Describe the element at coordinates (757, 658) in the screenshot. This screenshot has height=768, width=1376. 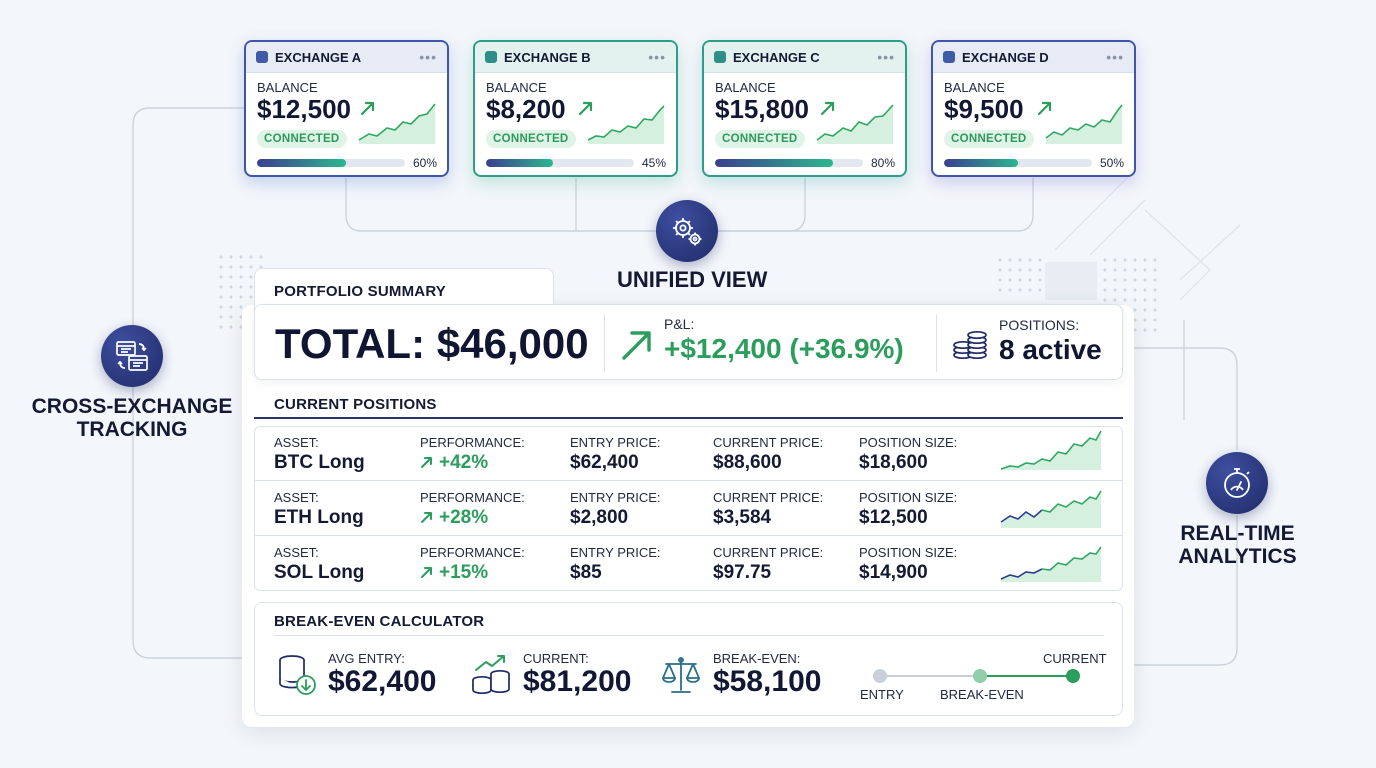
I see `break-even-label: BREAK-EVEN:` at that location.